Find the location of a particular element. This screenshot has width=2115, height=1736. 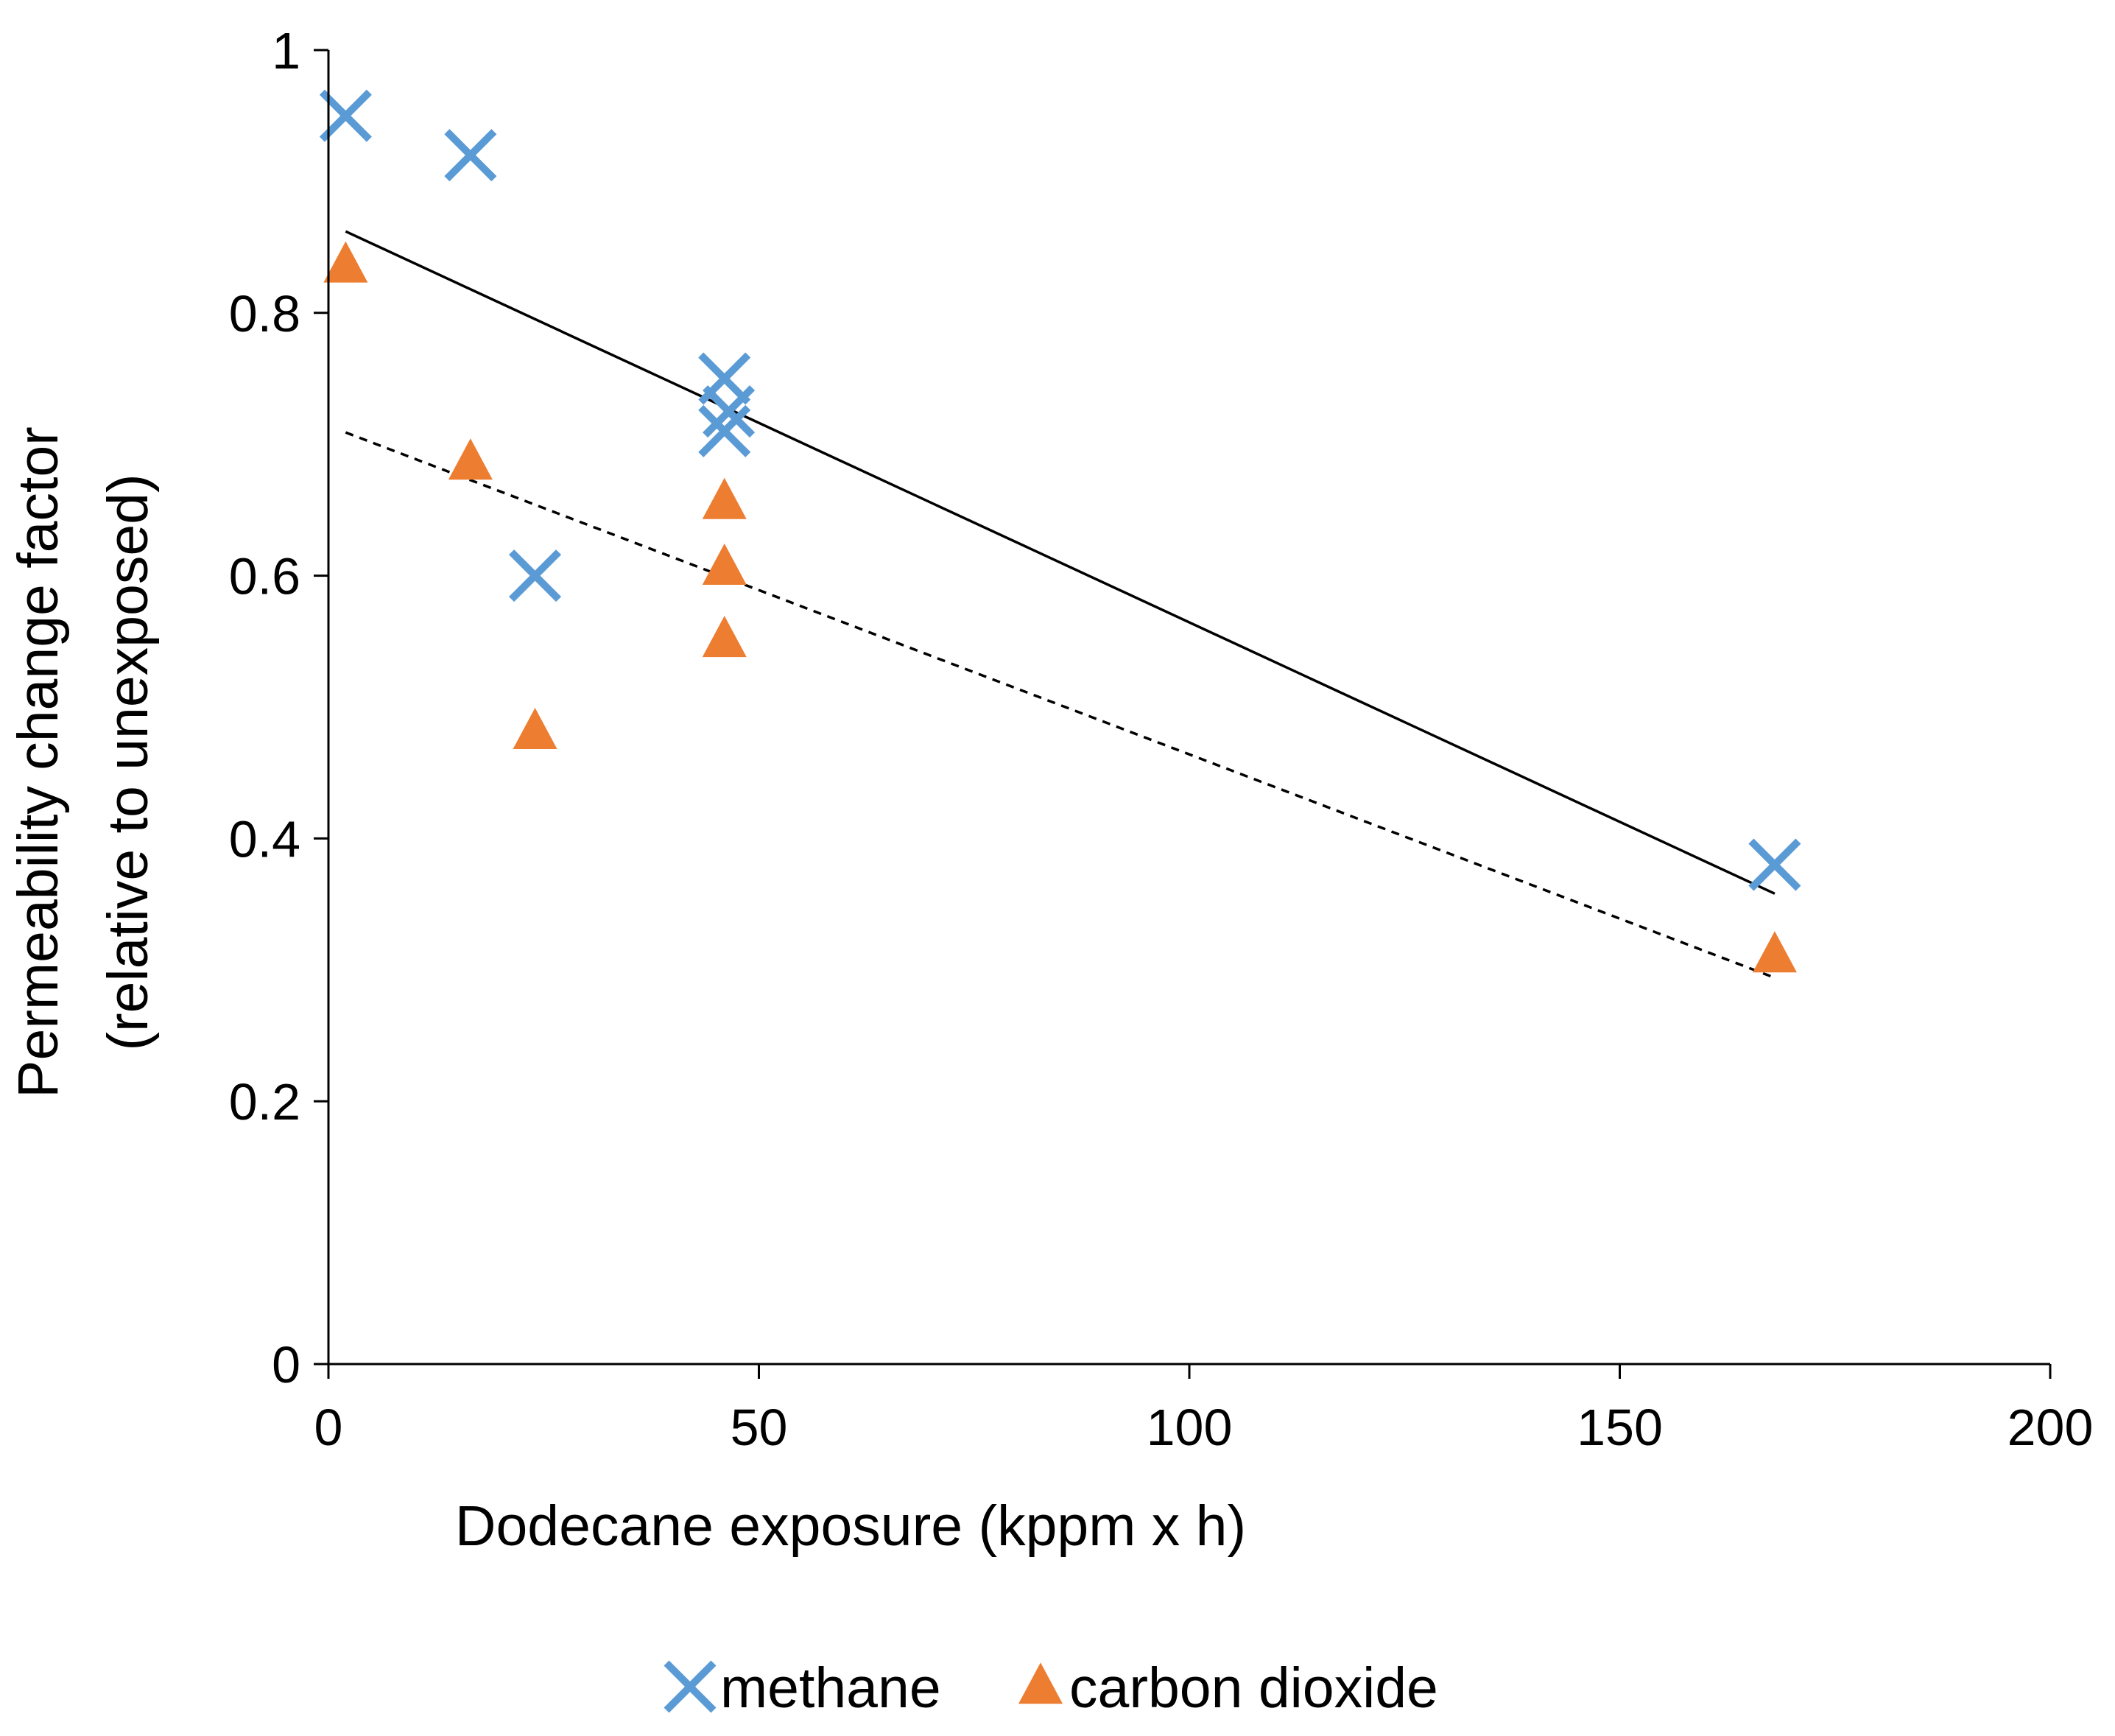

y-ticks: 0 0.2 0.4 0.6 0.8 1 is located at coordinates (278, 708).